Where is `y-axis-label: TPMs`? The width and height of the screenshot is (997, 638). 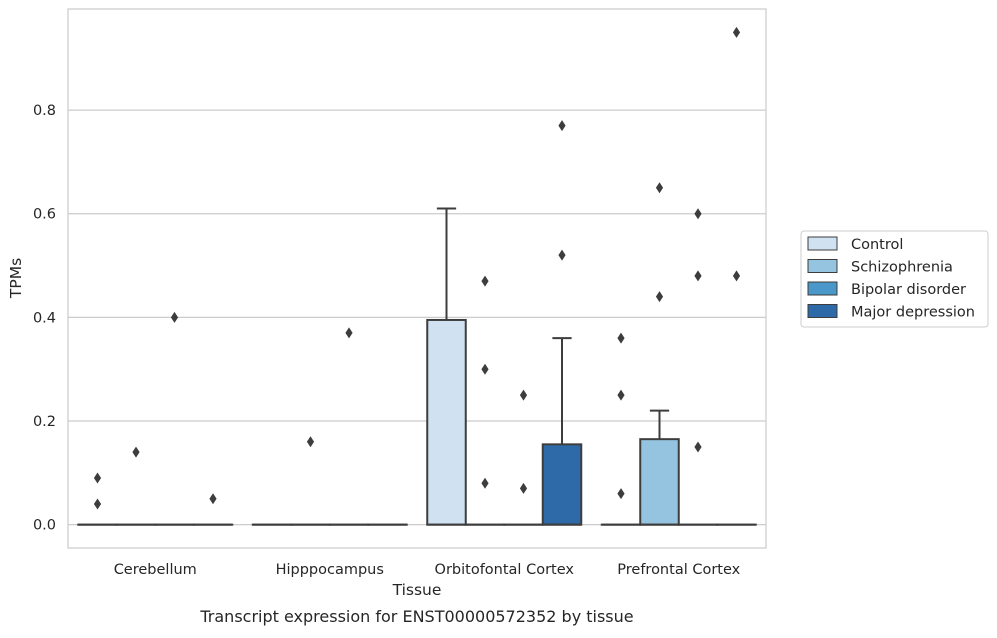 y-axis-label: TPMs is located at coordinates (16, 278).